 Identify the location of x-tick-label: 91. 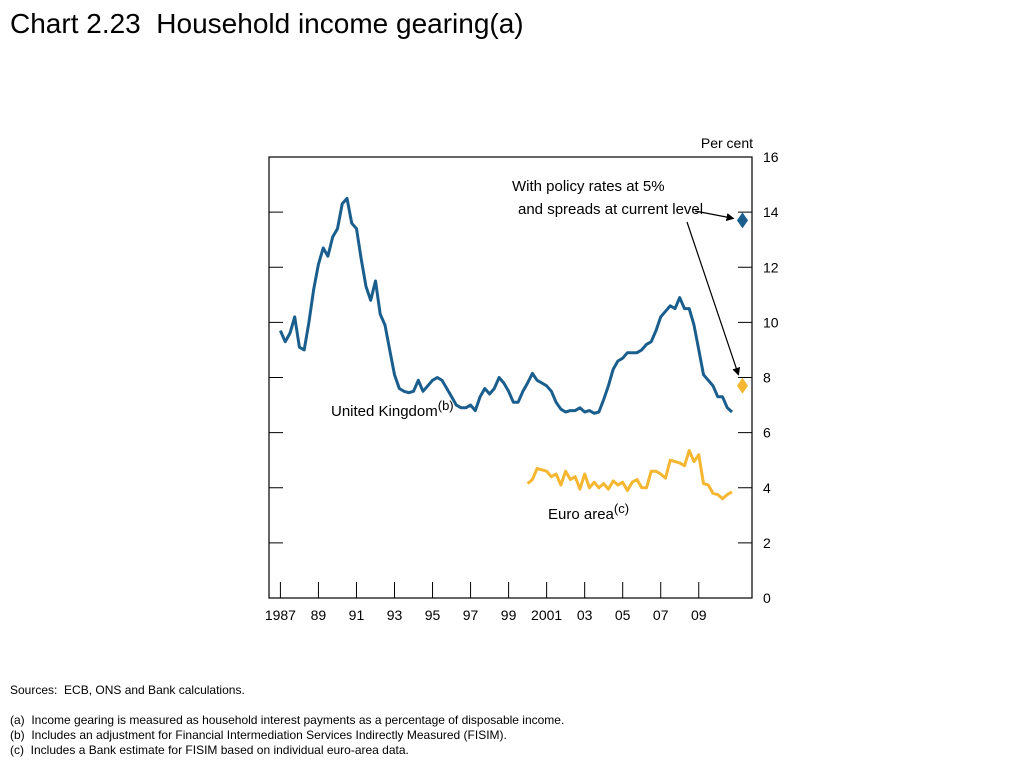
(357, 615).